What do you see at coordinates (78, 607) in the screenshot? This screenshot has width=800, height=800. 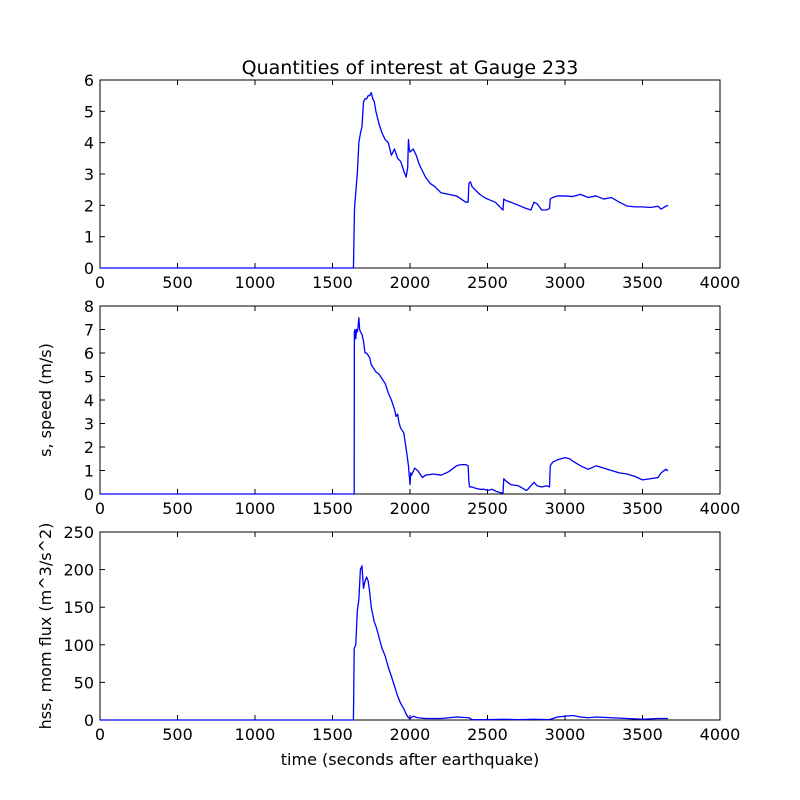 I see `y-tick-label: 150` at bounding box center [78, 607].